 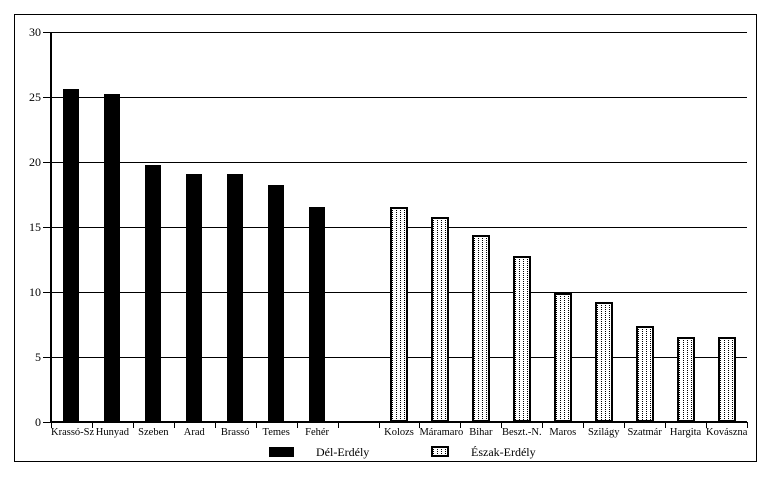 I want to click on bar-hunyad, so click(x=112, y=258).